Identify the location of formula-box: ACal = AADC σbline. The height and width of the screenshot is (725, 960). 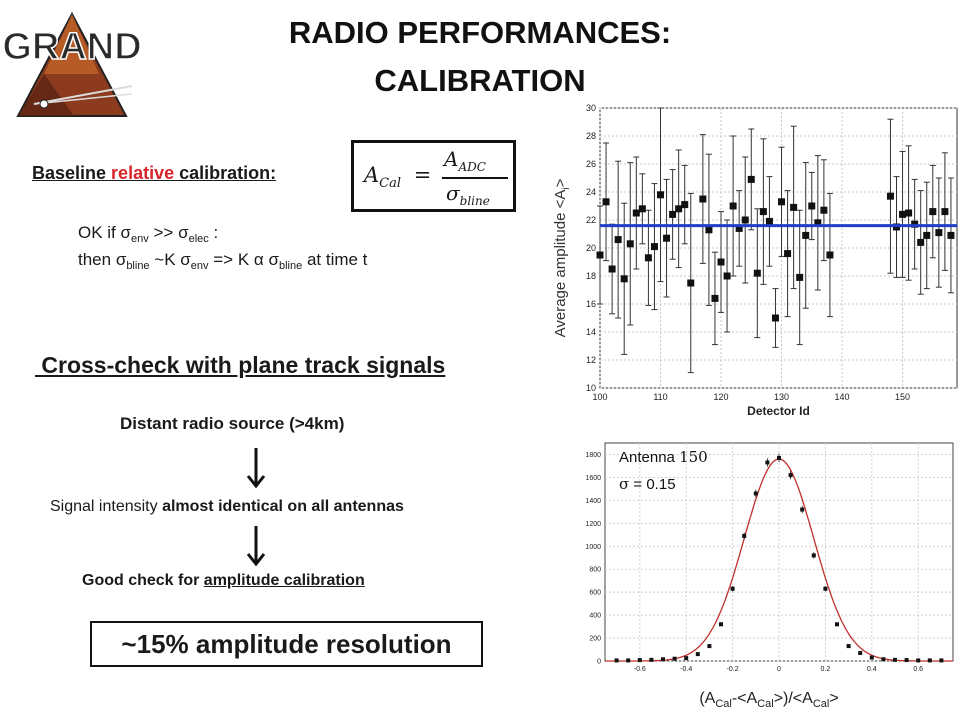
(433, 176).